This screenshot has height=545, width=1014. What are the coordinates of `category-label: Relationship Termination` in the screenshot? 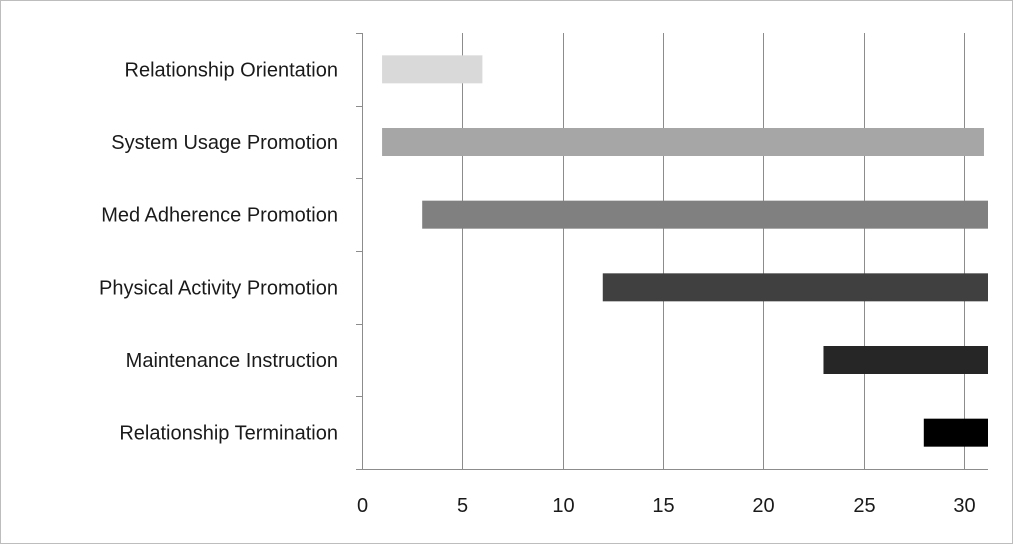 It's located at (228, 434).